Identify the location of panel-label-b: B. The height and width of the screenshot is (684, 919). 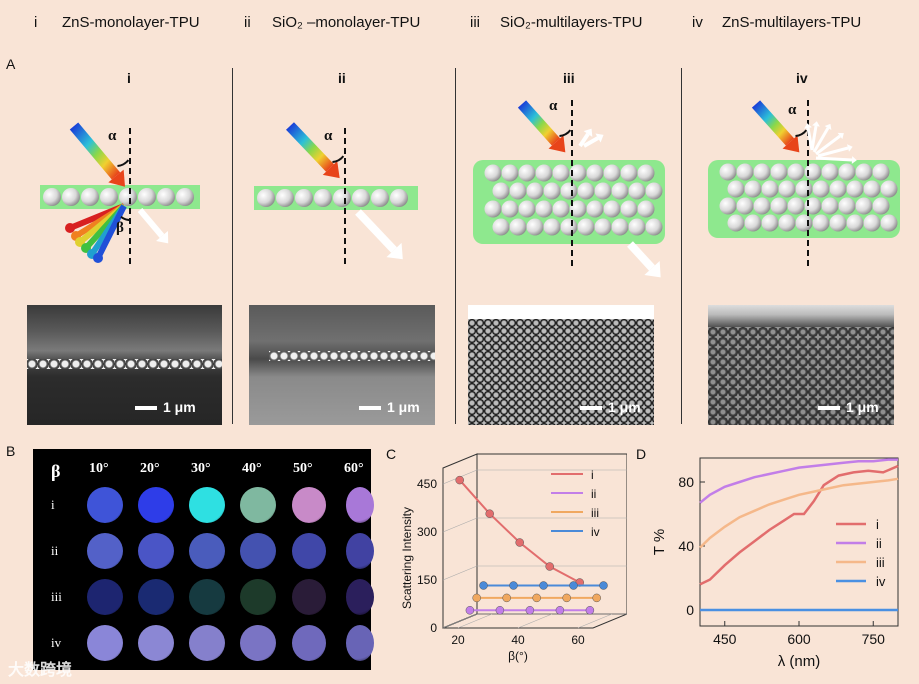
(11, 451).